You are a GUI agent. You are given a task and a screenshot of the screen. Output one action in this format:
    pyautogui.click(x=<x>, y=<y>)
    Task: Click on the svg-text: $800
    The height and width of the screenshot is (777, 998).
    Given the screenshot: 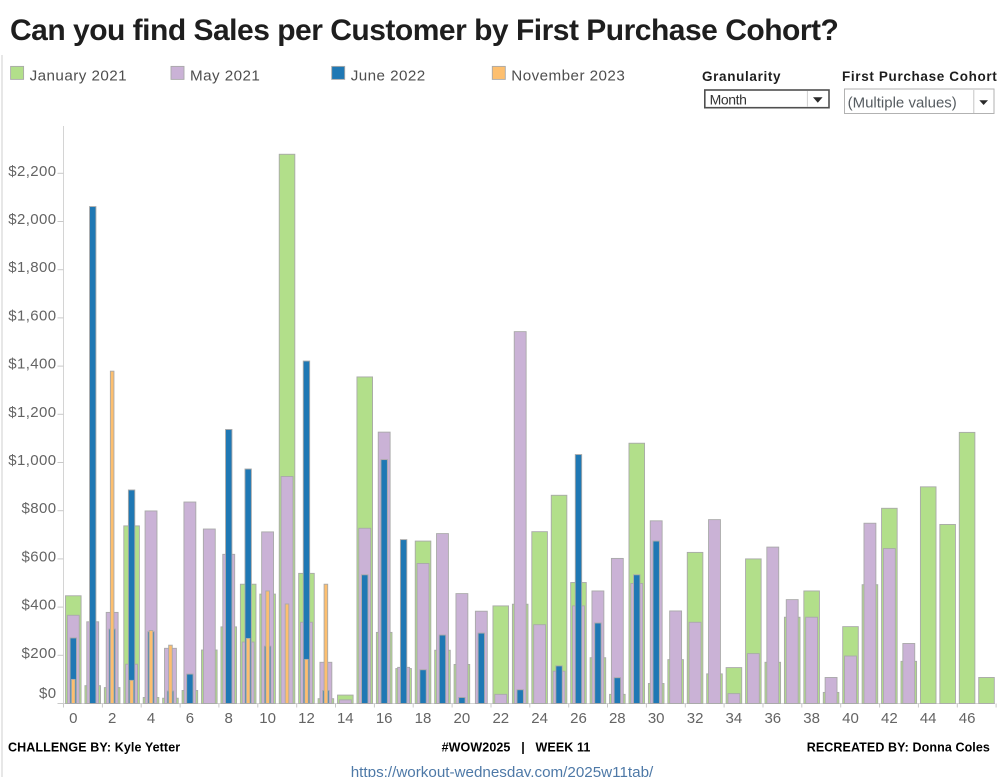 What is the action you would take?
    pyautogui.click(x=39, y=508)
    